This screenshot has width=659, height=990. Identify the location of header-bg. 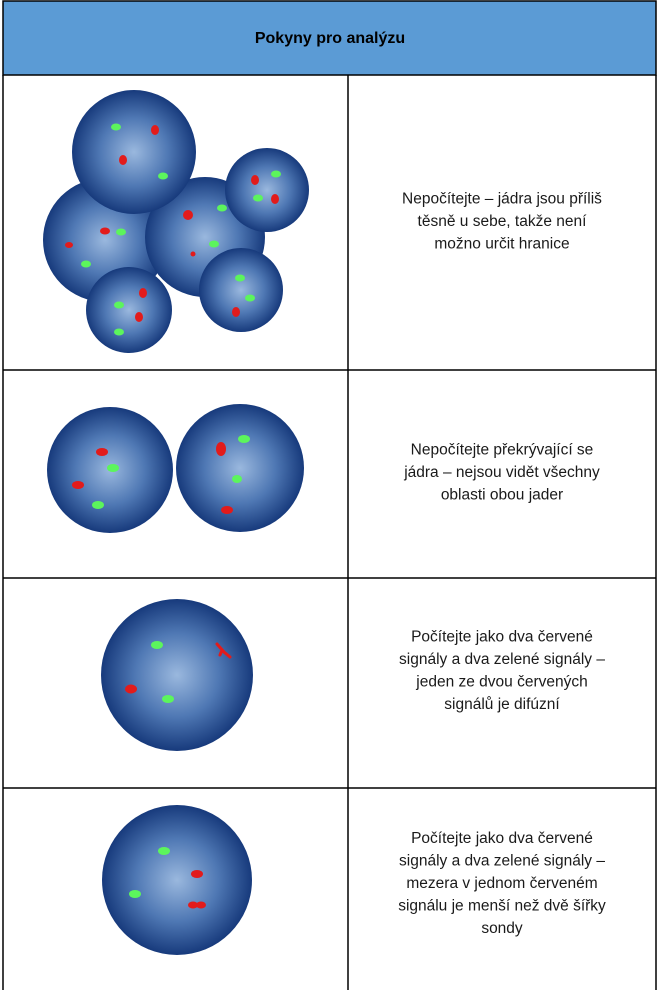
(329, 38).